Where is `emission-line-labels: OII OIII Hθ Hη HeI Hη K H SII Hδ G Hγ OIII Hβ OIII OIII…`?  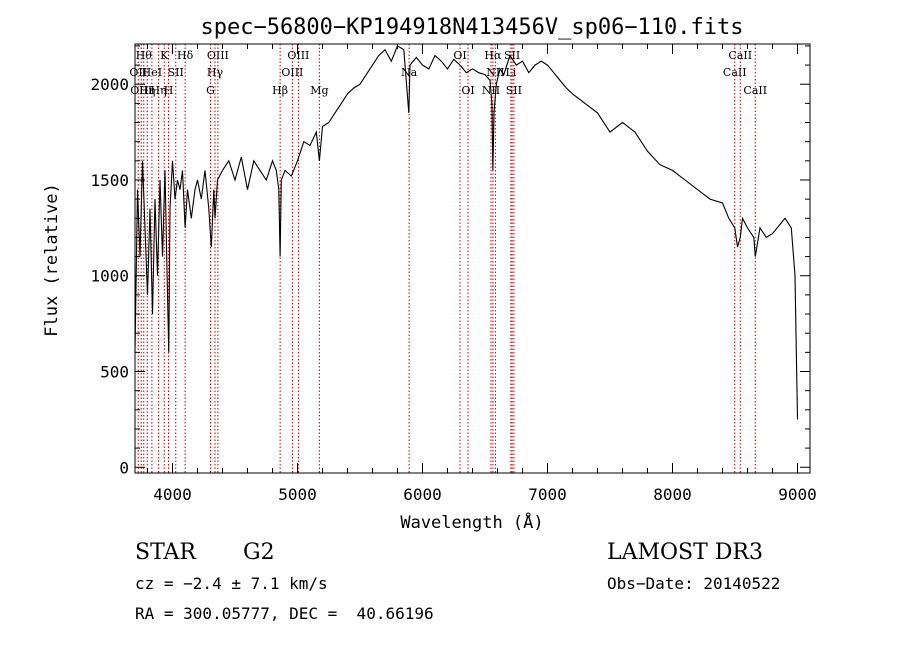 emission-line-labels: OII OIII Hθ Hη HeI Hη K H SII Hδ G Hγ OIII Hβ OIII OIII… is located at coordinates (448, 73).